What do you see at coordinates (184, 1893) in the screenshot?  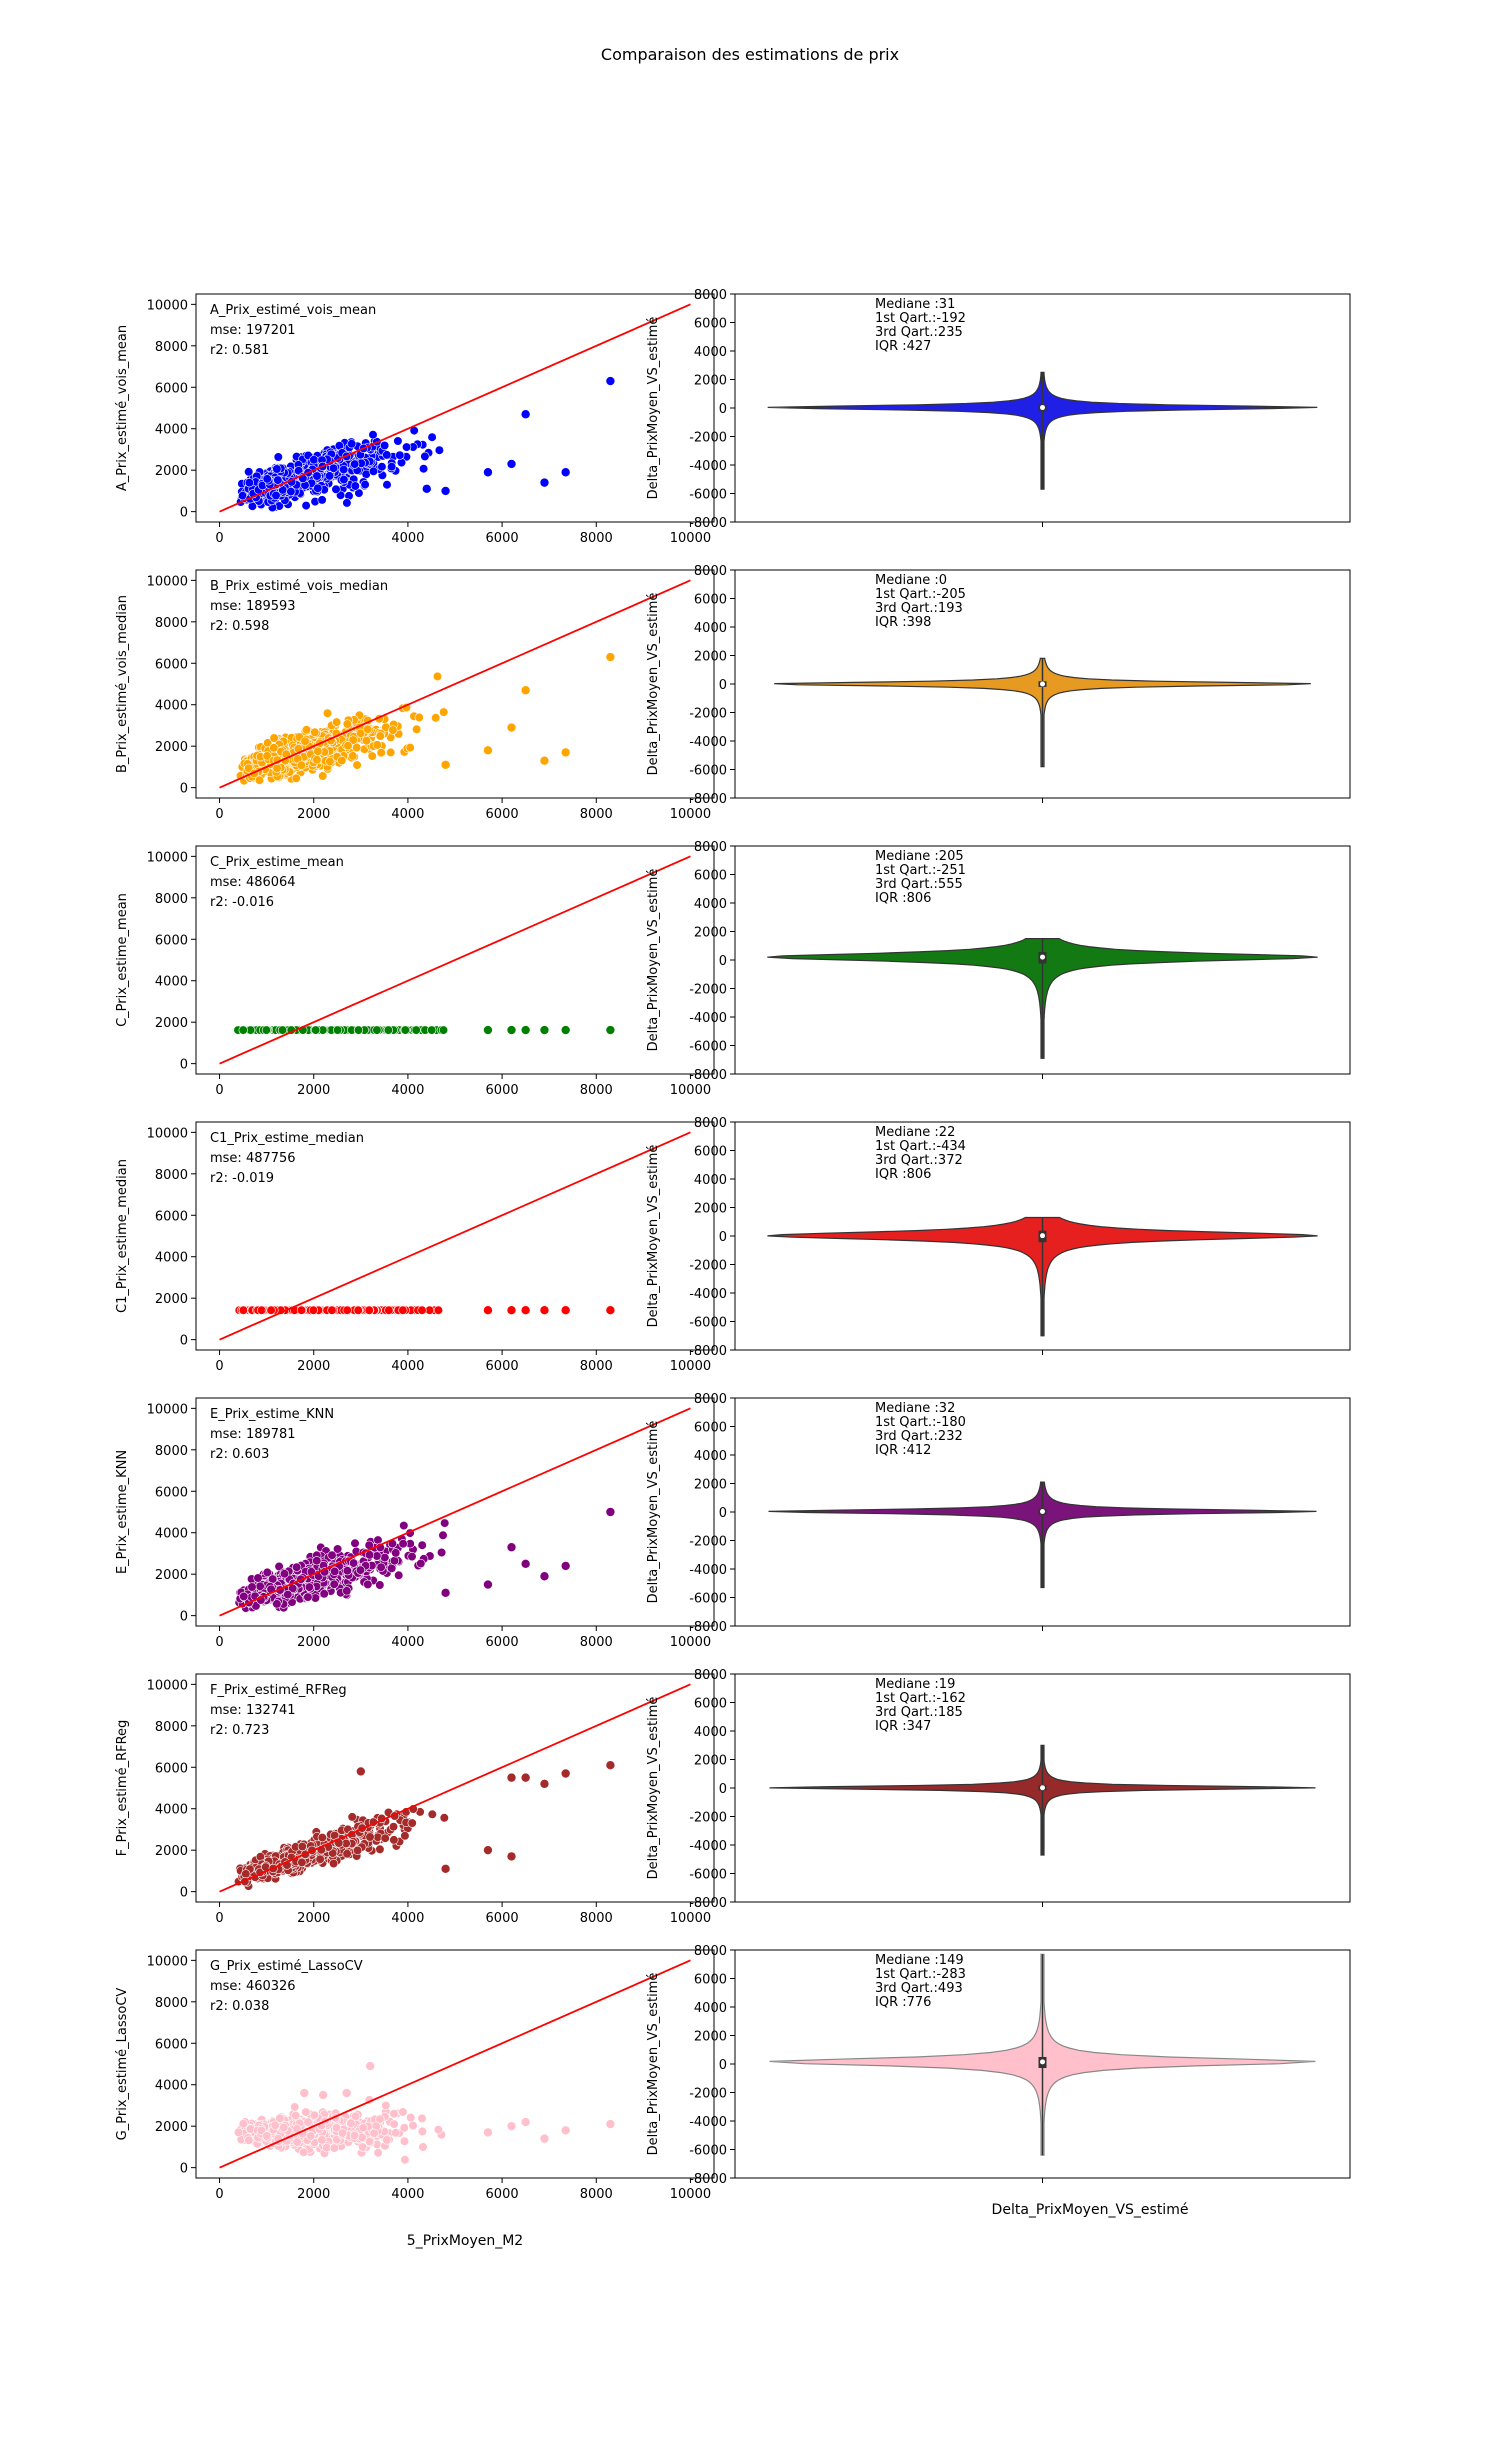 I see `y-tick-label: 0` at bounding box center [184, 1893].